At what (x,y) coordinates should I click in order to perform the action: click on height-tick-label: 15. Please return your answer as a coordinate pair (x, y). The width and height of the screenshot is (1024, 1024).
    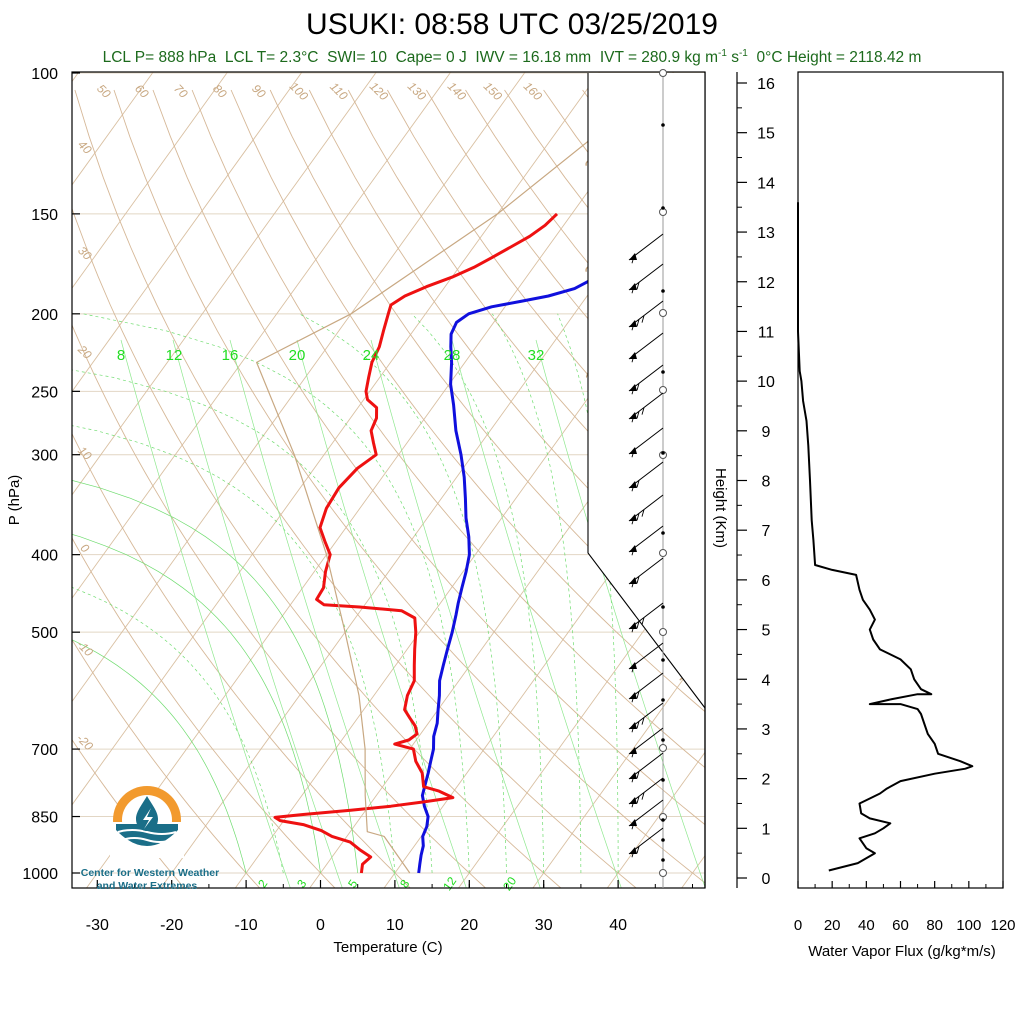
    Looking at the image, I should click on (766, 134).